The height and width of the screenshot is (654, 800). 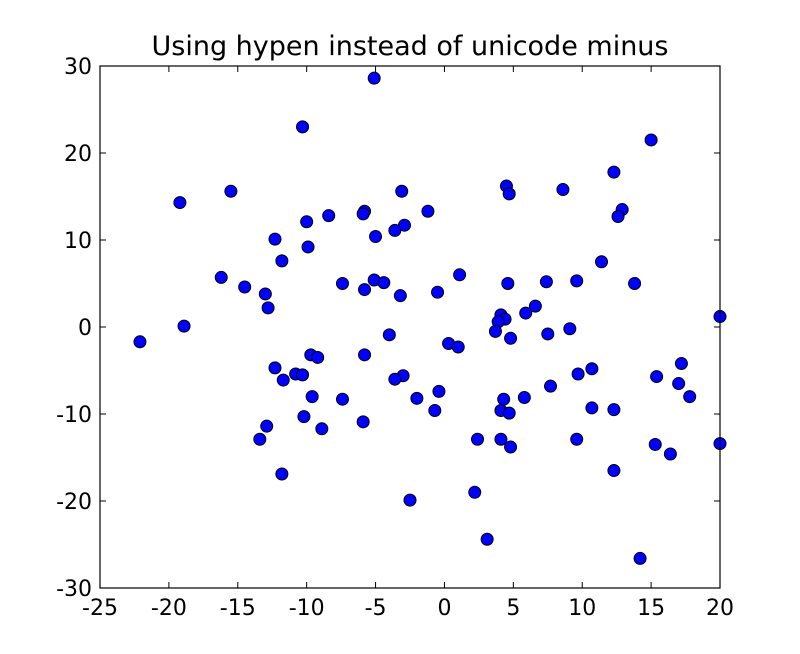 What do you see at coordinates (100, 608) in the screenshot?
I see `x-tick-label: -25` at bounding box center [100, 608].